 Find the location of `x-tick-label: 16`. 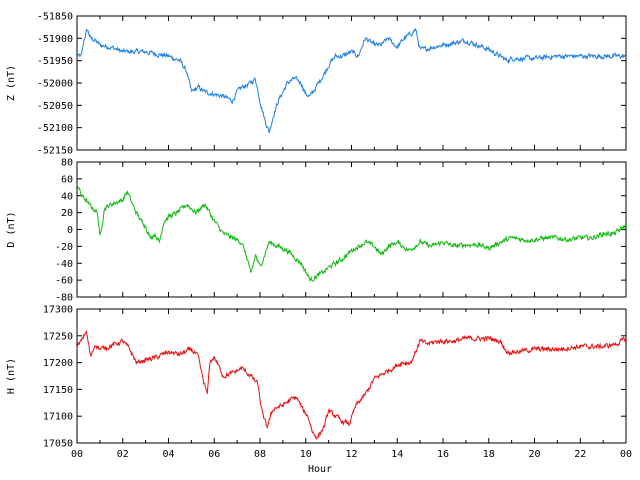

x-tick-label: 16 is located at coordinates (443, 454).